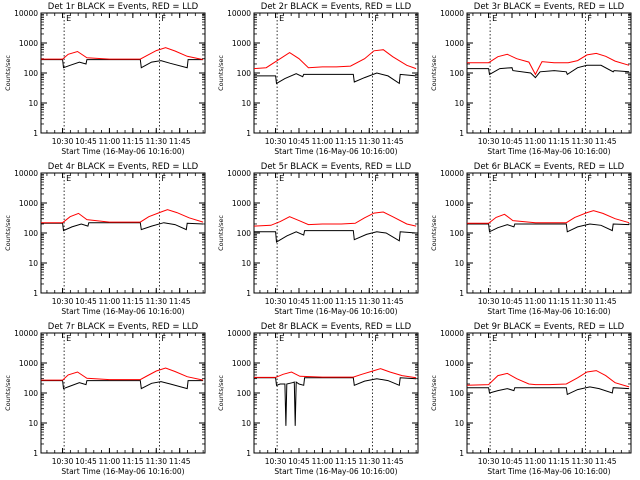 This screenshot has height=480, width=640. Describe the element at coordinates (549, 7) in the screenshot. I see `panel-title: Det 3r BLACK = Events, RED = LLD` at that location.